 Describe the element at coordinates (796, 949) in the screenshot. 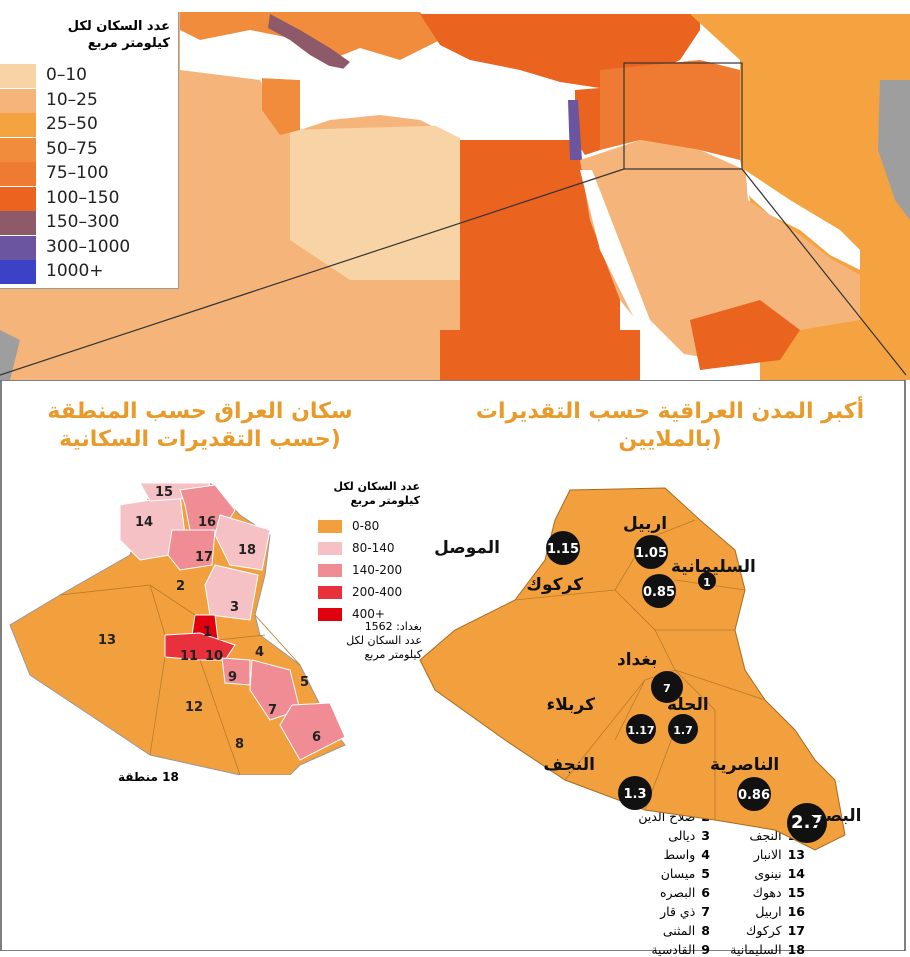

I see `region-number: 18` at that location.